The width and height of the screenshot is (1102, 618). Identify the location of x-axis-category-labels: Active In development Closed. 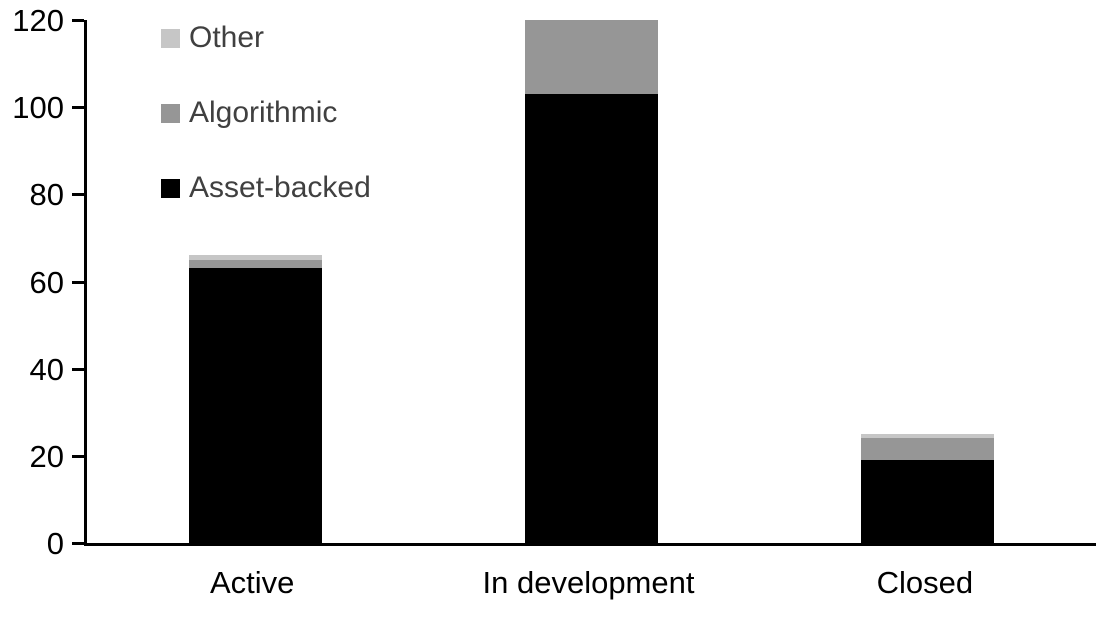
(588, 583).